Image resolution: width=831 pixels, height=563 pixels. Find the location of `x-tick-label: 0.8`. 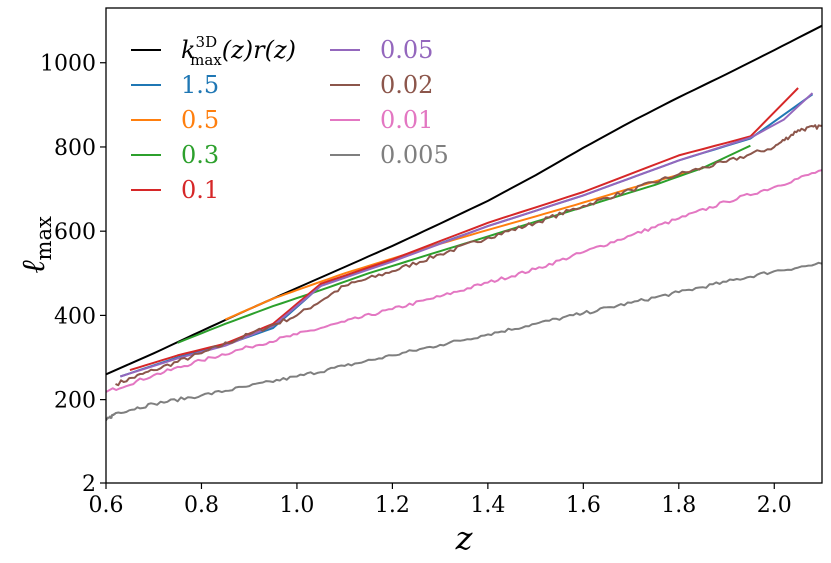

x-tick-label: 0.8 is located at coordinates (201, 505).